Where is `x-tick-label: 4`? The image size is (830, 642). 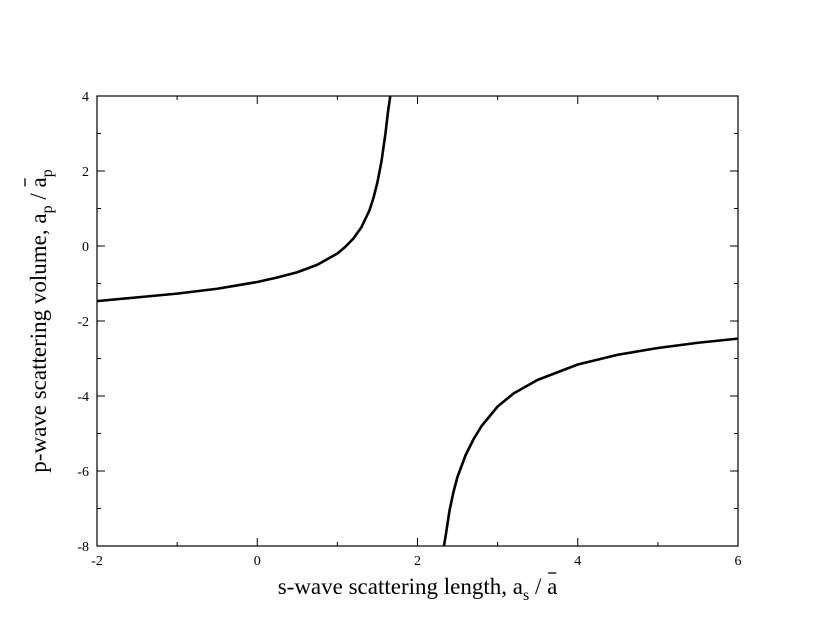
x-tick-label: 4 is located at coordinates (577, 561).